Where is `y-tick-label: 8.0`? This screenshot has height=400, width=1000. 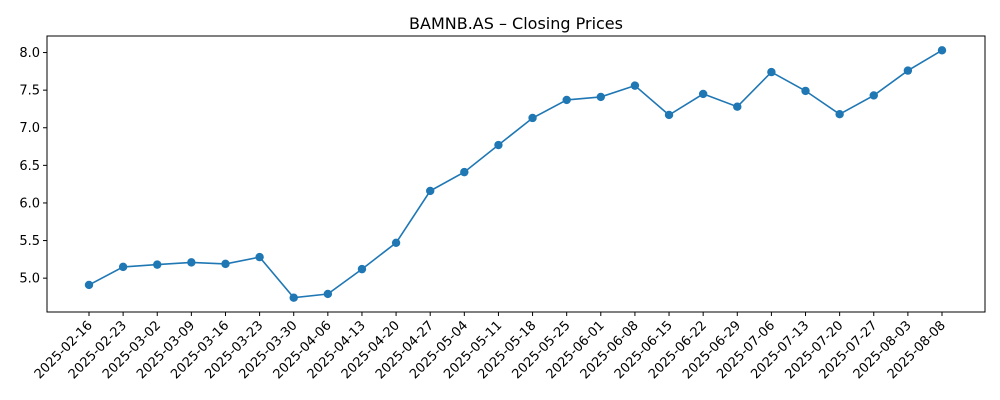 y-tick-label: 8.0 is located at coordinates (29, 53).